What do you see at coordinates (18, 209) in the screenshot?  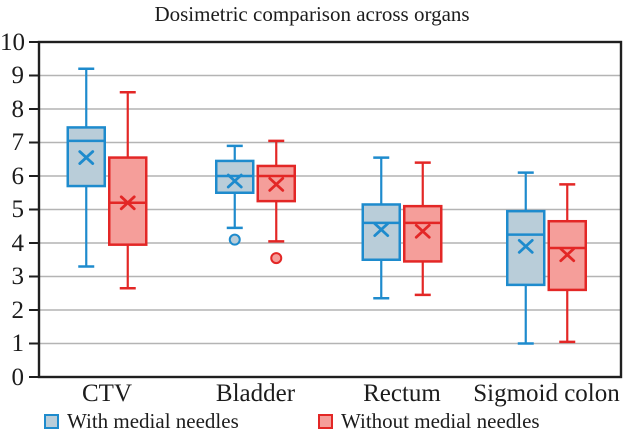 I see `y-axis-tick-label: 5` at bounding box center [18, 209].